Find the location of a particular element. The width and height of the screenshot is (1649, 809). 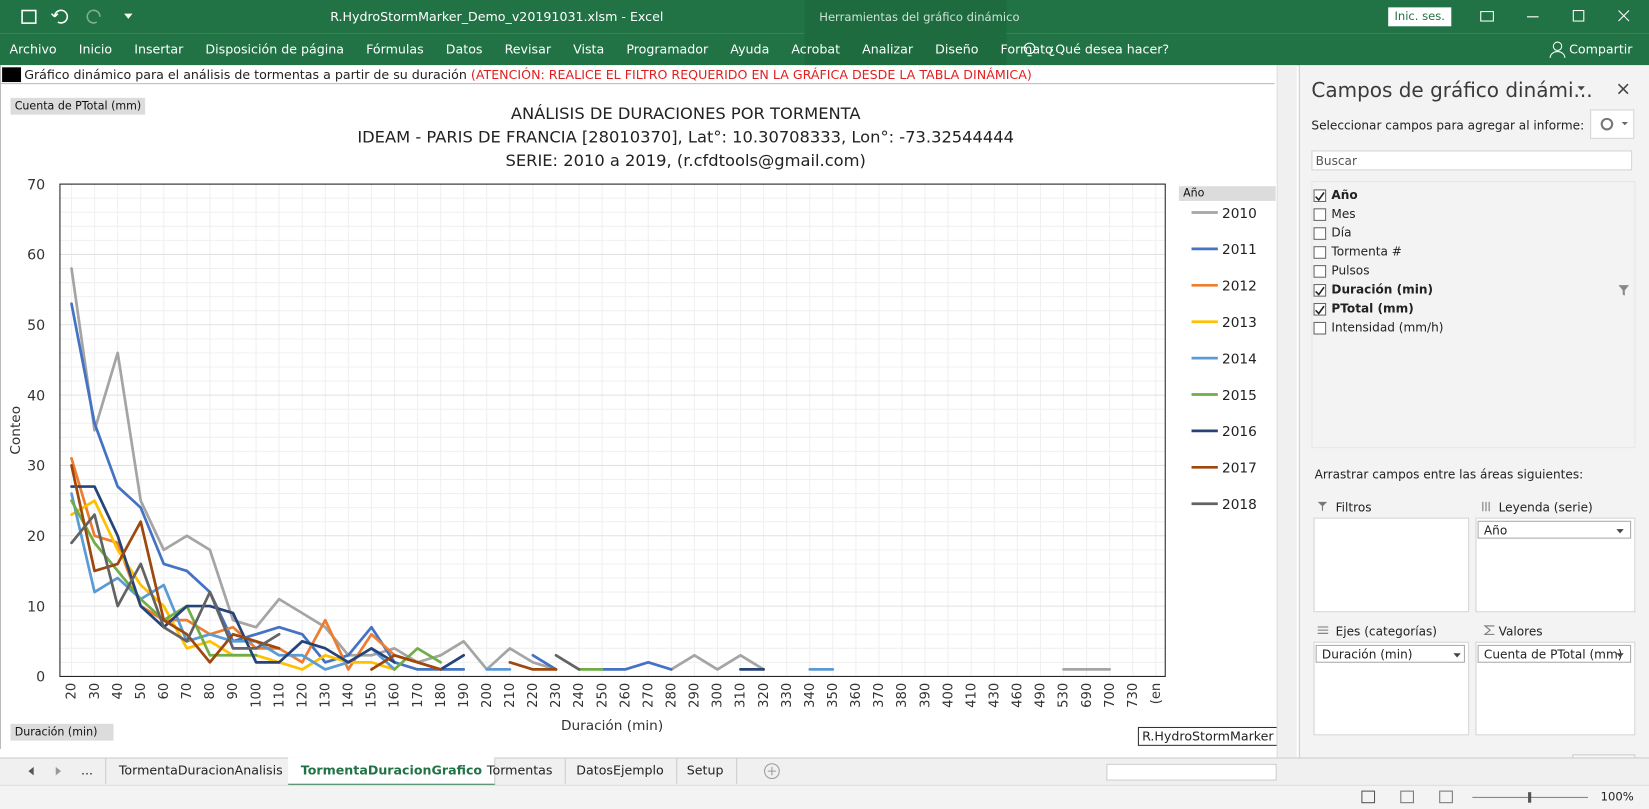

x-tick-label: 190 is located at coordinates (464, 695).